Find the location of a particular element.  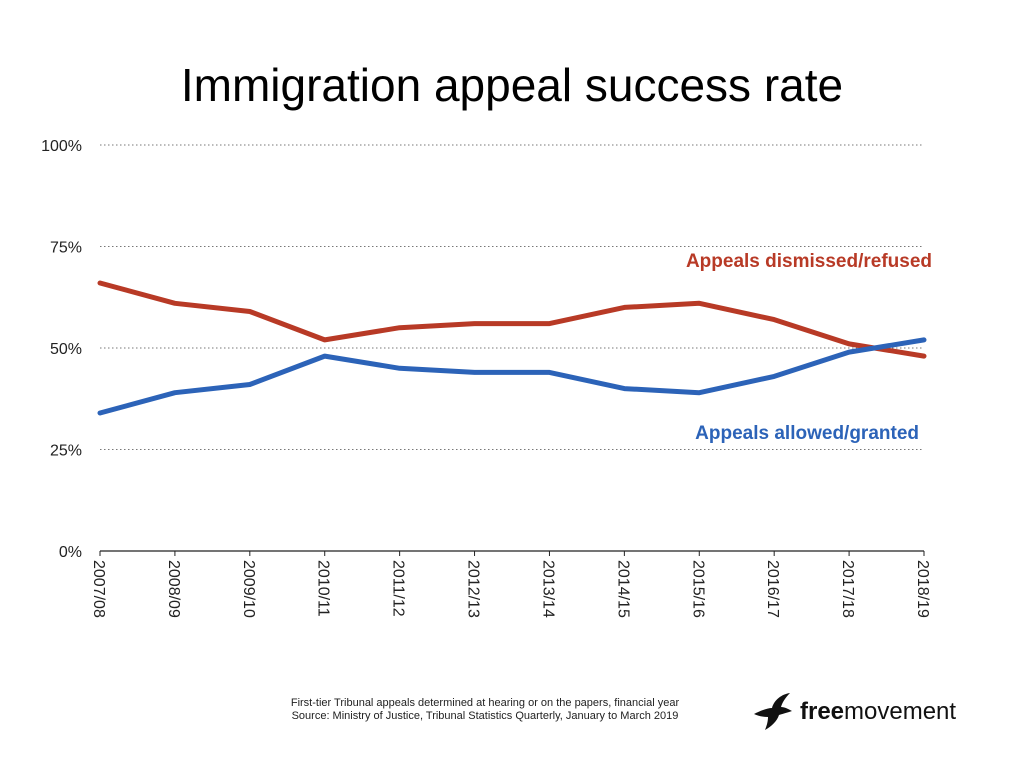

x-tick-label: 2007/08 is located at coordinates (98, 589).